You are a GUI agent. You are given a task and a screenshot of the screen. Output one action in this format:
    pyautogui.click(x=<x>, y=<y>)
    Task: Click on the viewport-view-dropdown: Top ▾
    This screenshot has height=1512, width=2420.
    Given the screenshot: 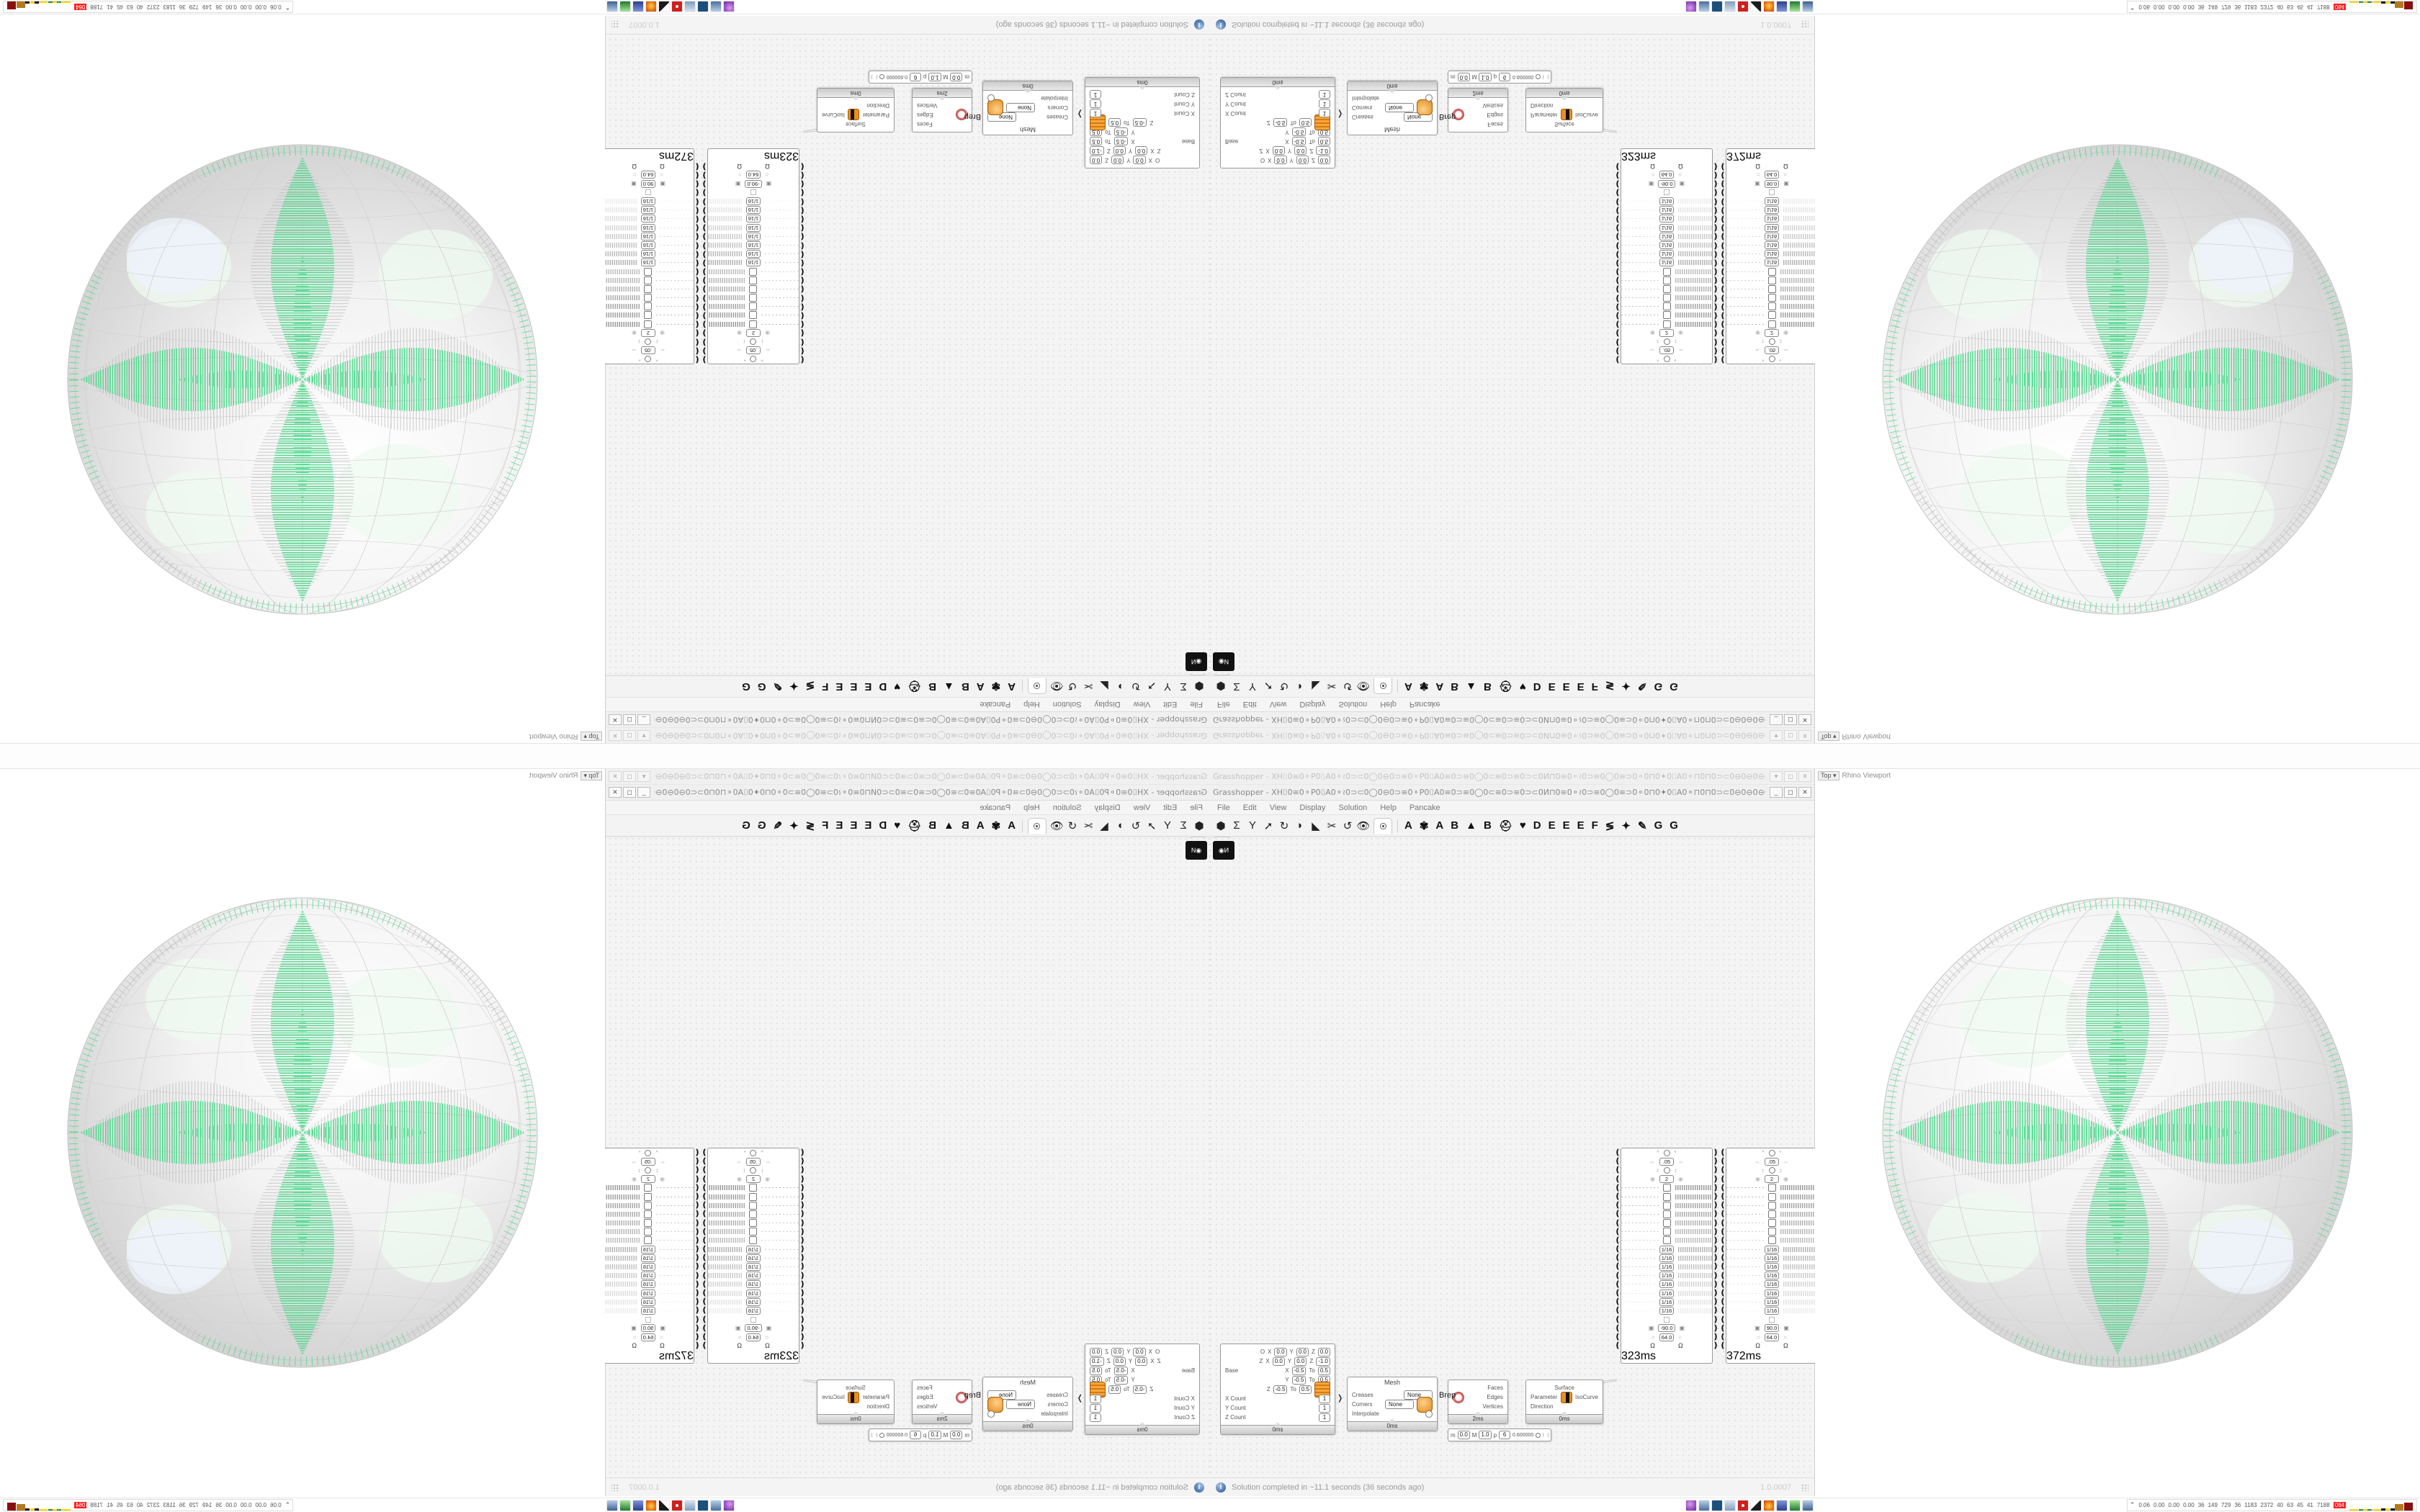 What is the action you would take?
    pyautogui.click(x=1828, y=775)
    